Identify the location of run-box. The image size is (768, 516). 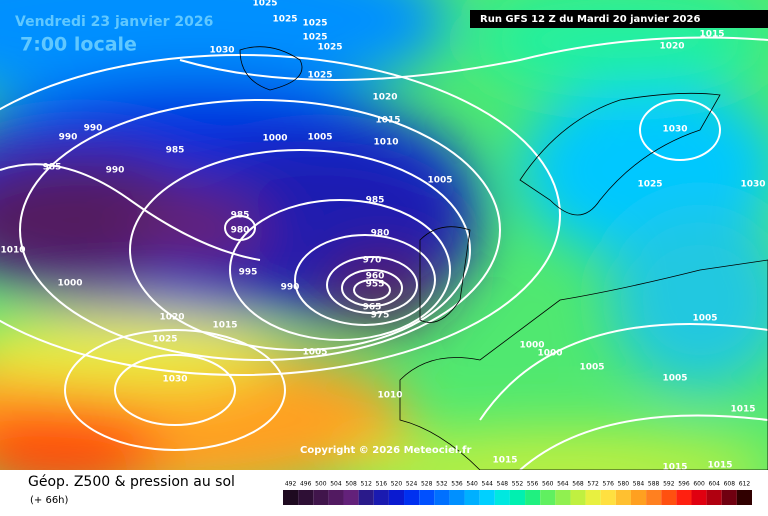
(619, 19).